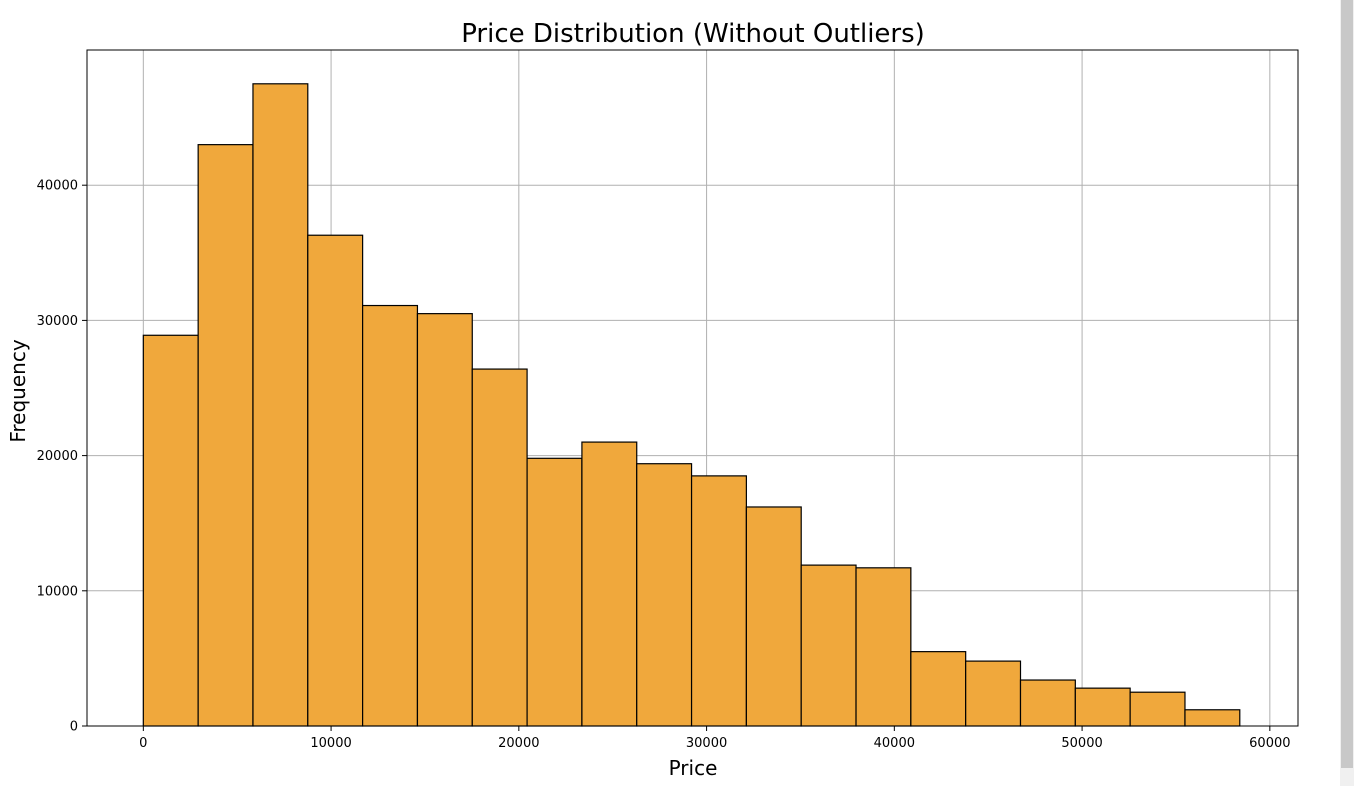  What do you see at coordinates (57, 456) in the screenshot?
I see `y-tick-label: 20000` at bounding box center [57, 456].